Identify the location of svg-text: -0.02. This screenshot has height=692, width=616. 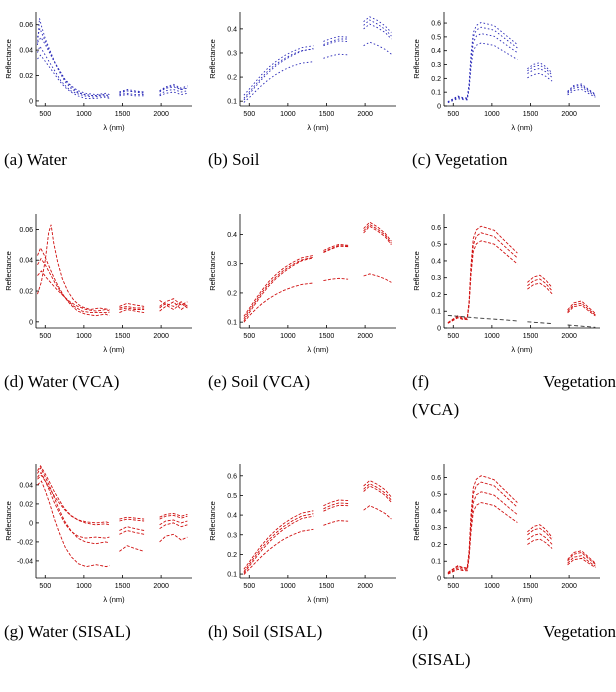
(25, 543).